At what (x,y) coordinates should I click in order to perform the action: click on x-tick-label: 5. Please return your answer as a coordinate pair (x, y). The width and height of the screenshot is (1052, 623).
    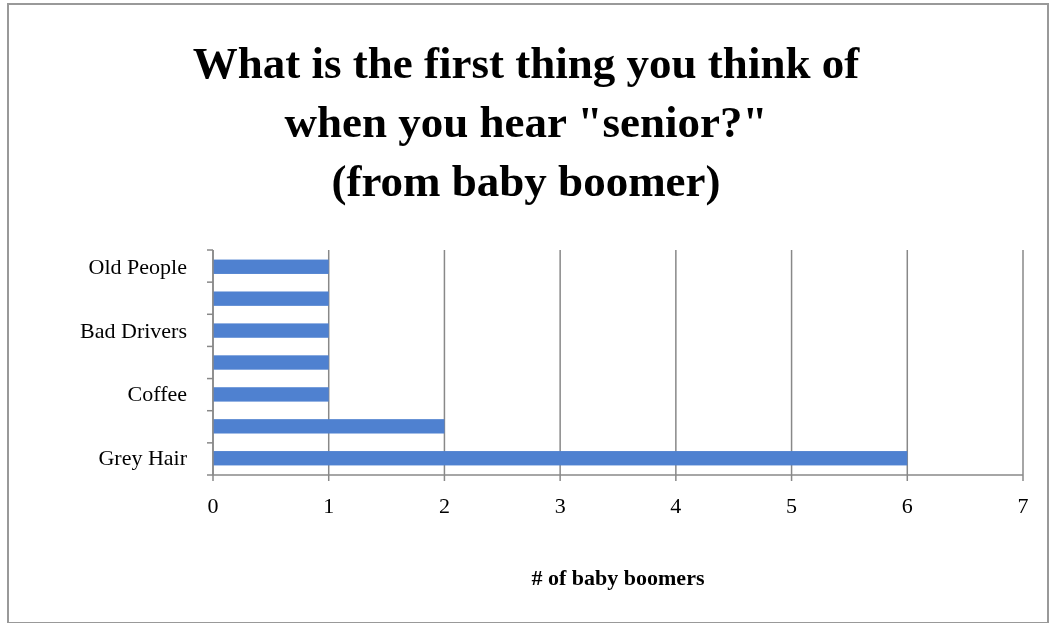
    Looking at the image, I should click on (792, 505).